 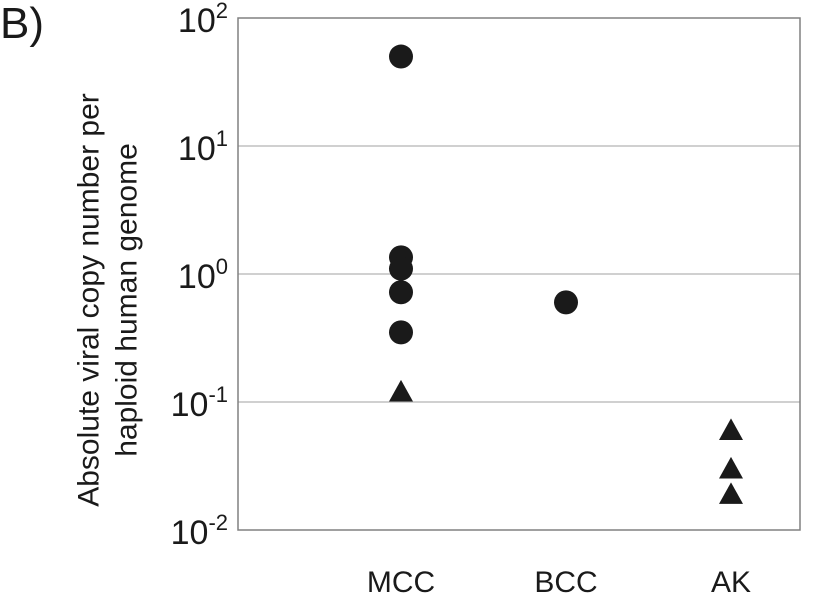 I want to click on x-category-label: BCC, so click(x=565, y=581).